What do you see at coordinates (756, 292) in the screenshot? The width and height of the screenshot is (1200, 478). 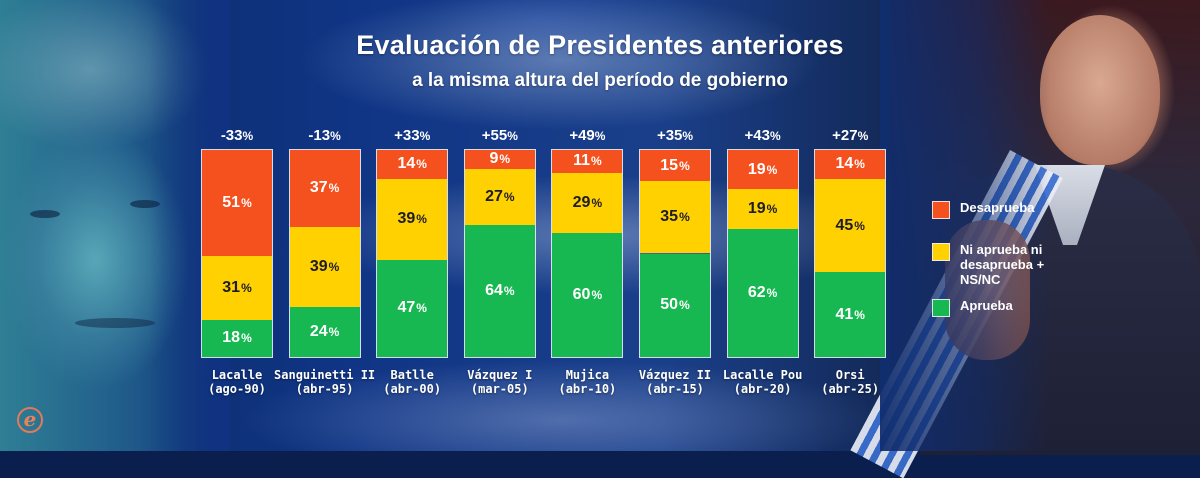 I see `value-number: 62` at bounding box center [756, 292].